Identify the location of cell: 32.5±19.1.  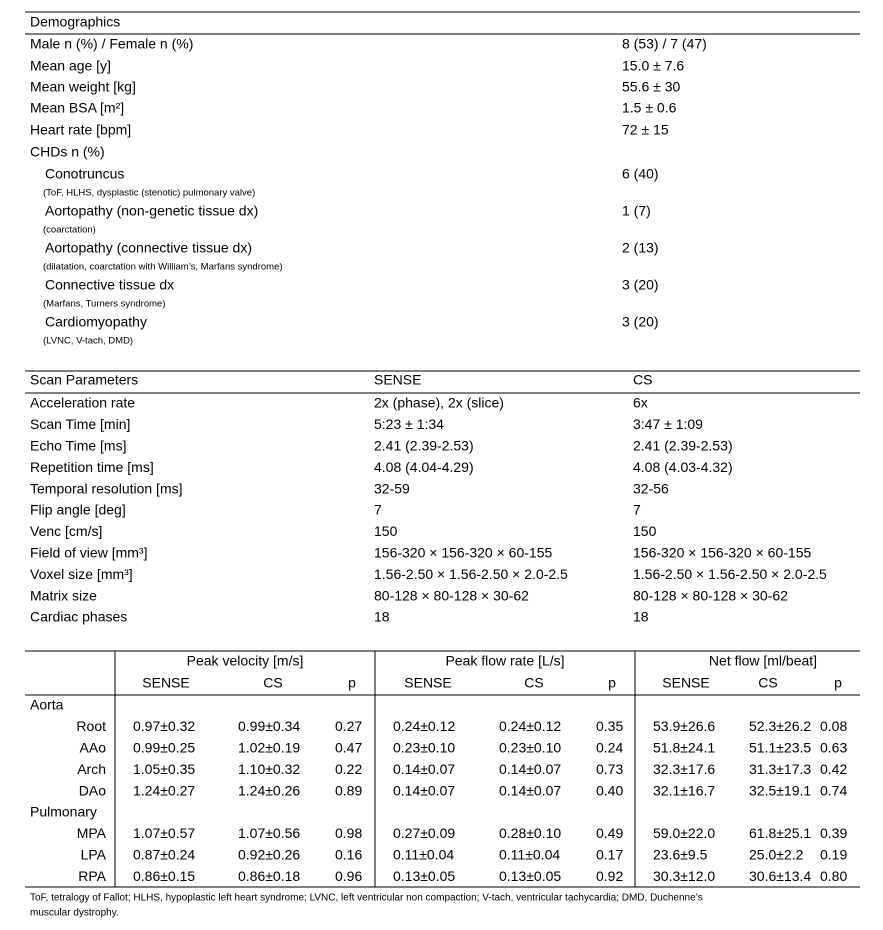
(780, 790).